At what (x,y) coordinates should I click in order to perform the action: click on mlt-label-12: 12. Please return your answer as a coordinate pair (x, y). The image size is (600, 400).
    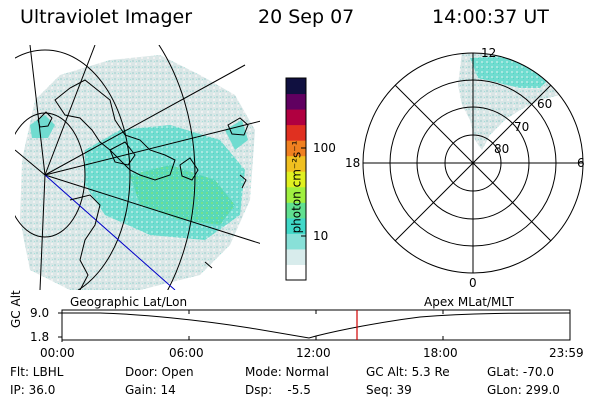
    Looking at the image, I should click on (489, 53).